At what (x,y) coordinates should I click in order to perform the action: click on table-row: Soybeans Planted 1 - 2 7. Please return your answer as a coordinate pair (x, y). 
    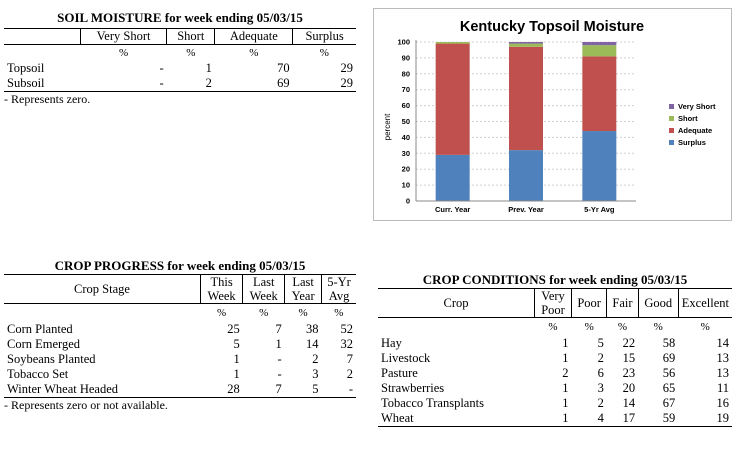
    Looking at the image, I should click on (180, 359).